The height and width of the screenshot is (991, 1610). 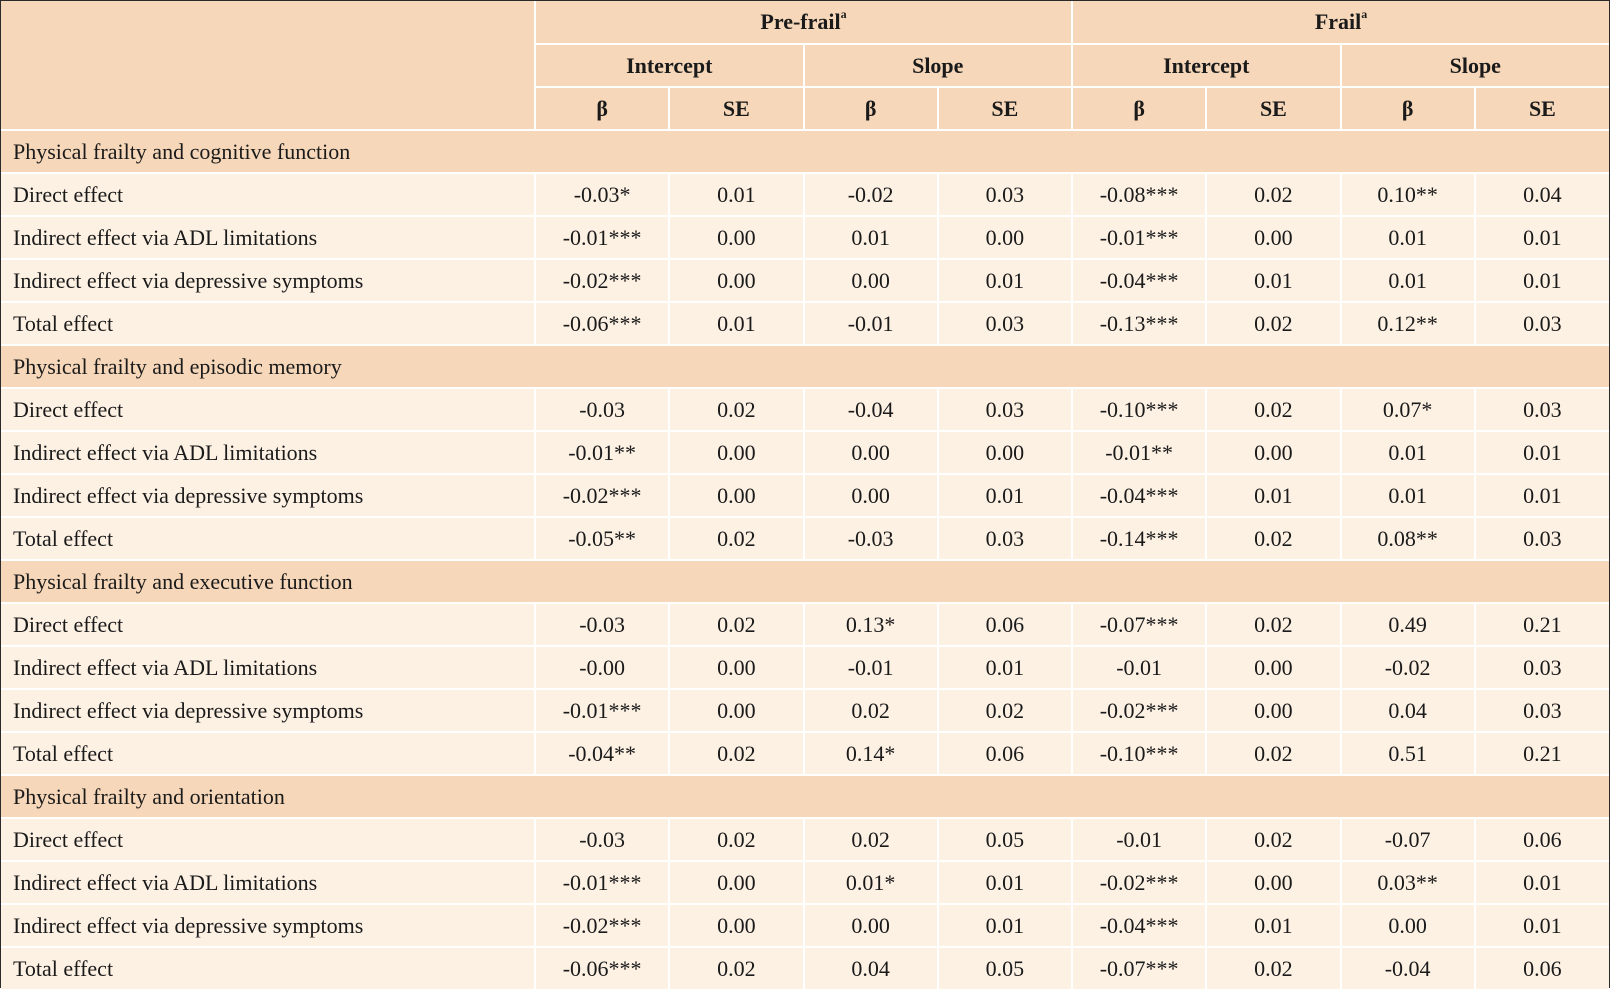 I want to click on se-cell: 0.05, so click(x=1005, y=840).